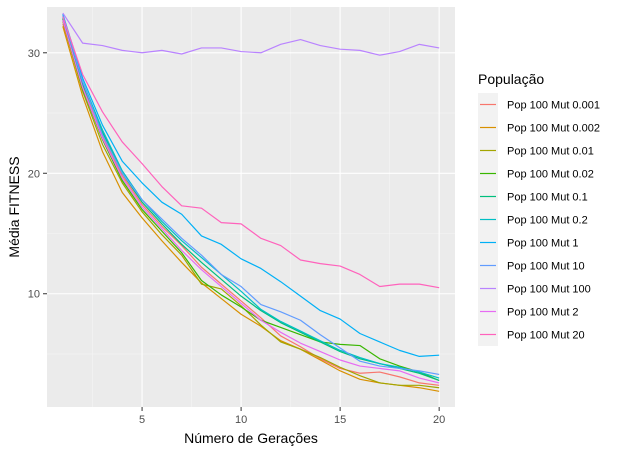 The width and height of the screenshot is (625, 454). I want to click on legend-label-7: Pop 100 Mut 10, so click(546, 267).